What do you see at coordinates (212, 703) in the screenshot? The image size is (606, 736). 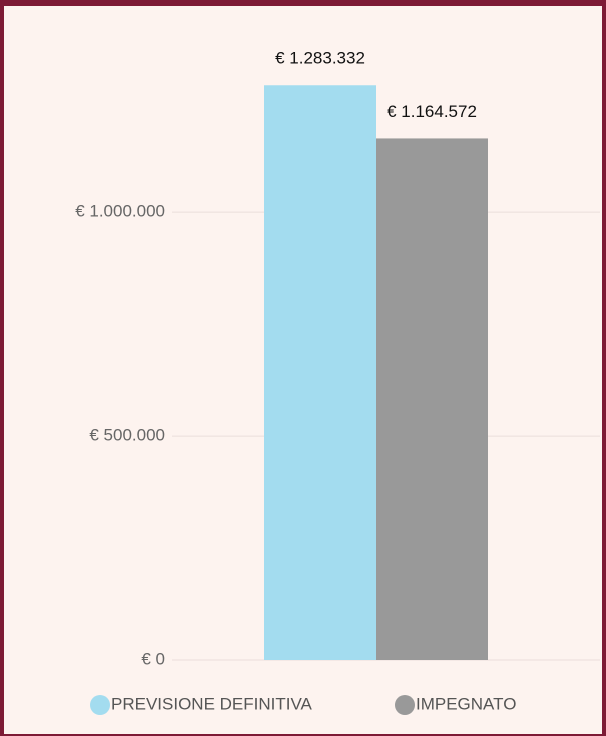 I see `legend-label: PREVISIONE DEFINITIVA` at bounding box center [212, 703].